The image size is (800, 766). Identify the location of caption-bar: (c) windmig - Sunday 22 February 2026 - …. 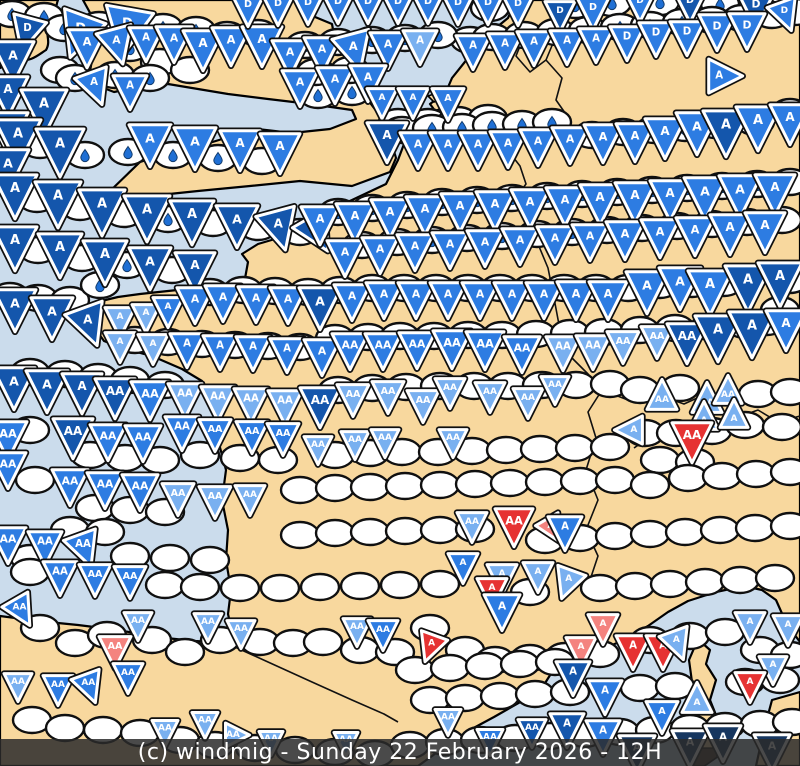
(400, 752).